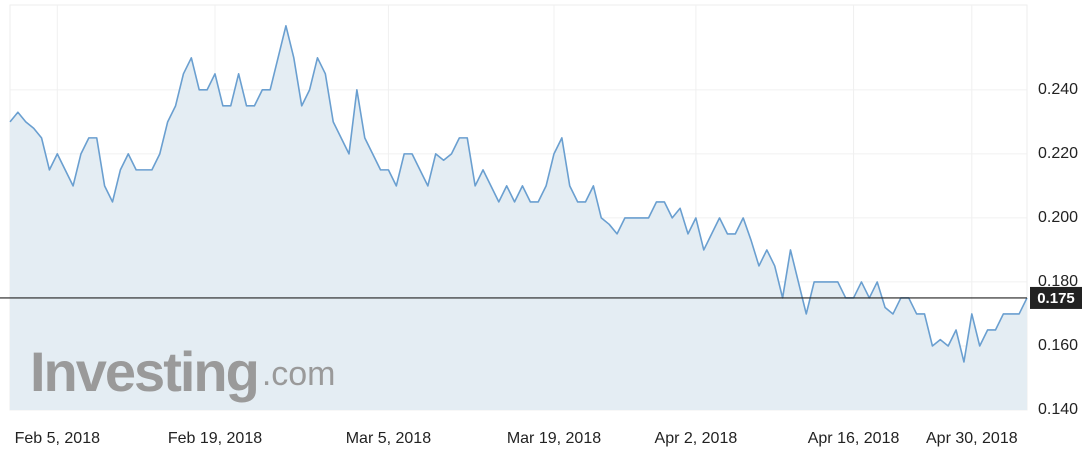 Image resolution: width=1088 pixels, height=452 pixels. What do you see at coordinates (1058, 153) in the screenshot?
I see `y-tick-label: 0.220` at bounding box center [1058, 153].